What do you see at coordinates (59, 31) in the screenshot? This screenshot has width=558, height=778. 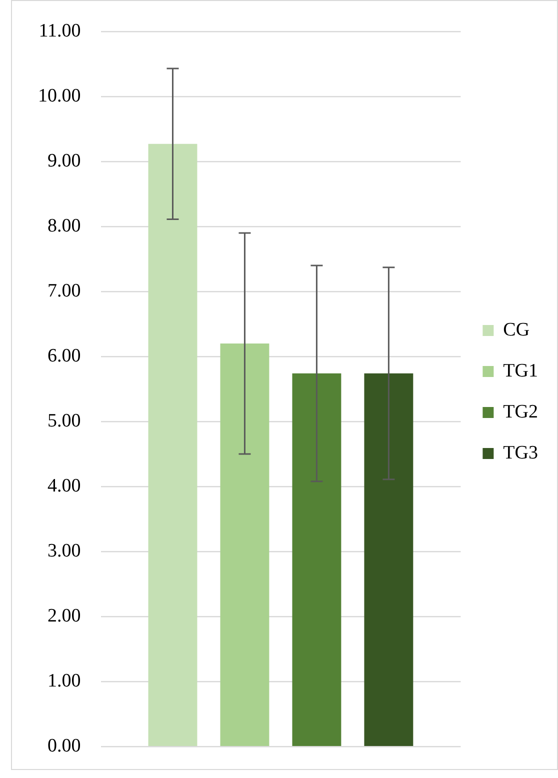 I see `y-tick-label: 11.00` at bounding box center [59, 31].